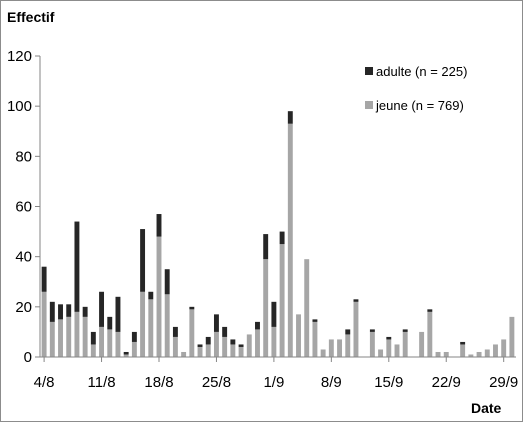 This screenshot has height=422, width=523. I want to click on y-tick-label: 80, so click(23, 156).